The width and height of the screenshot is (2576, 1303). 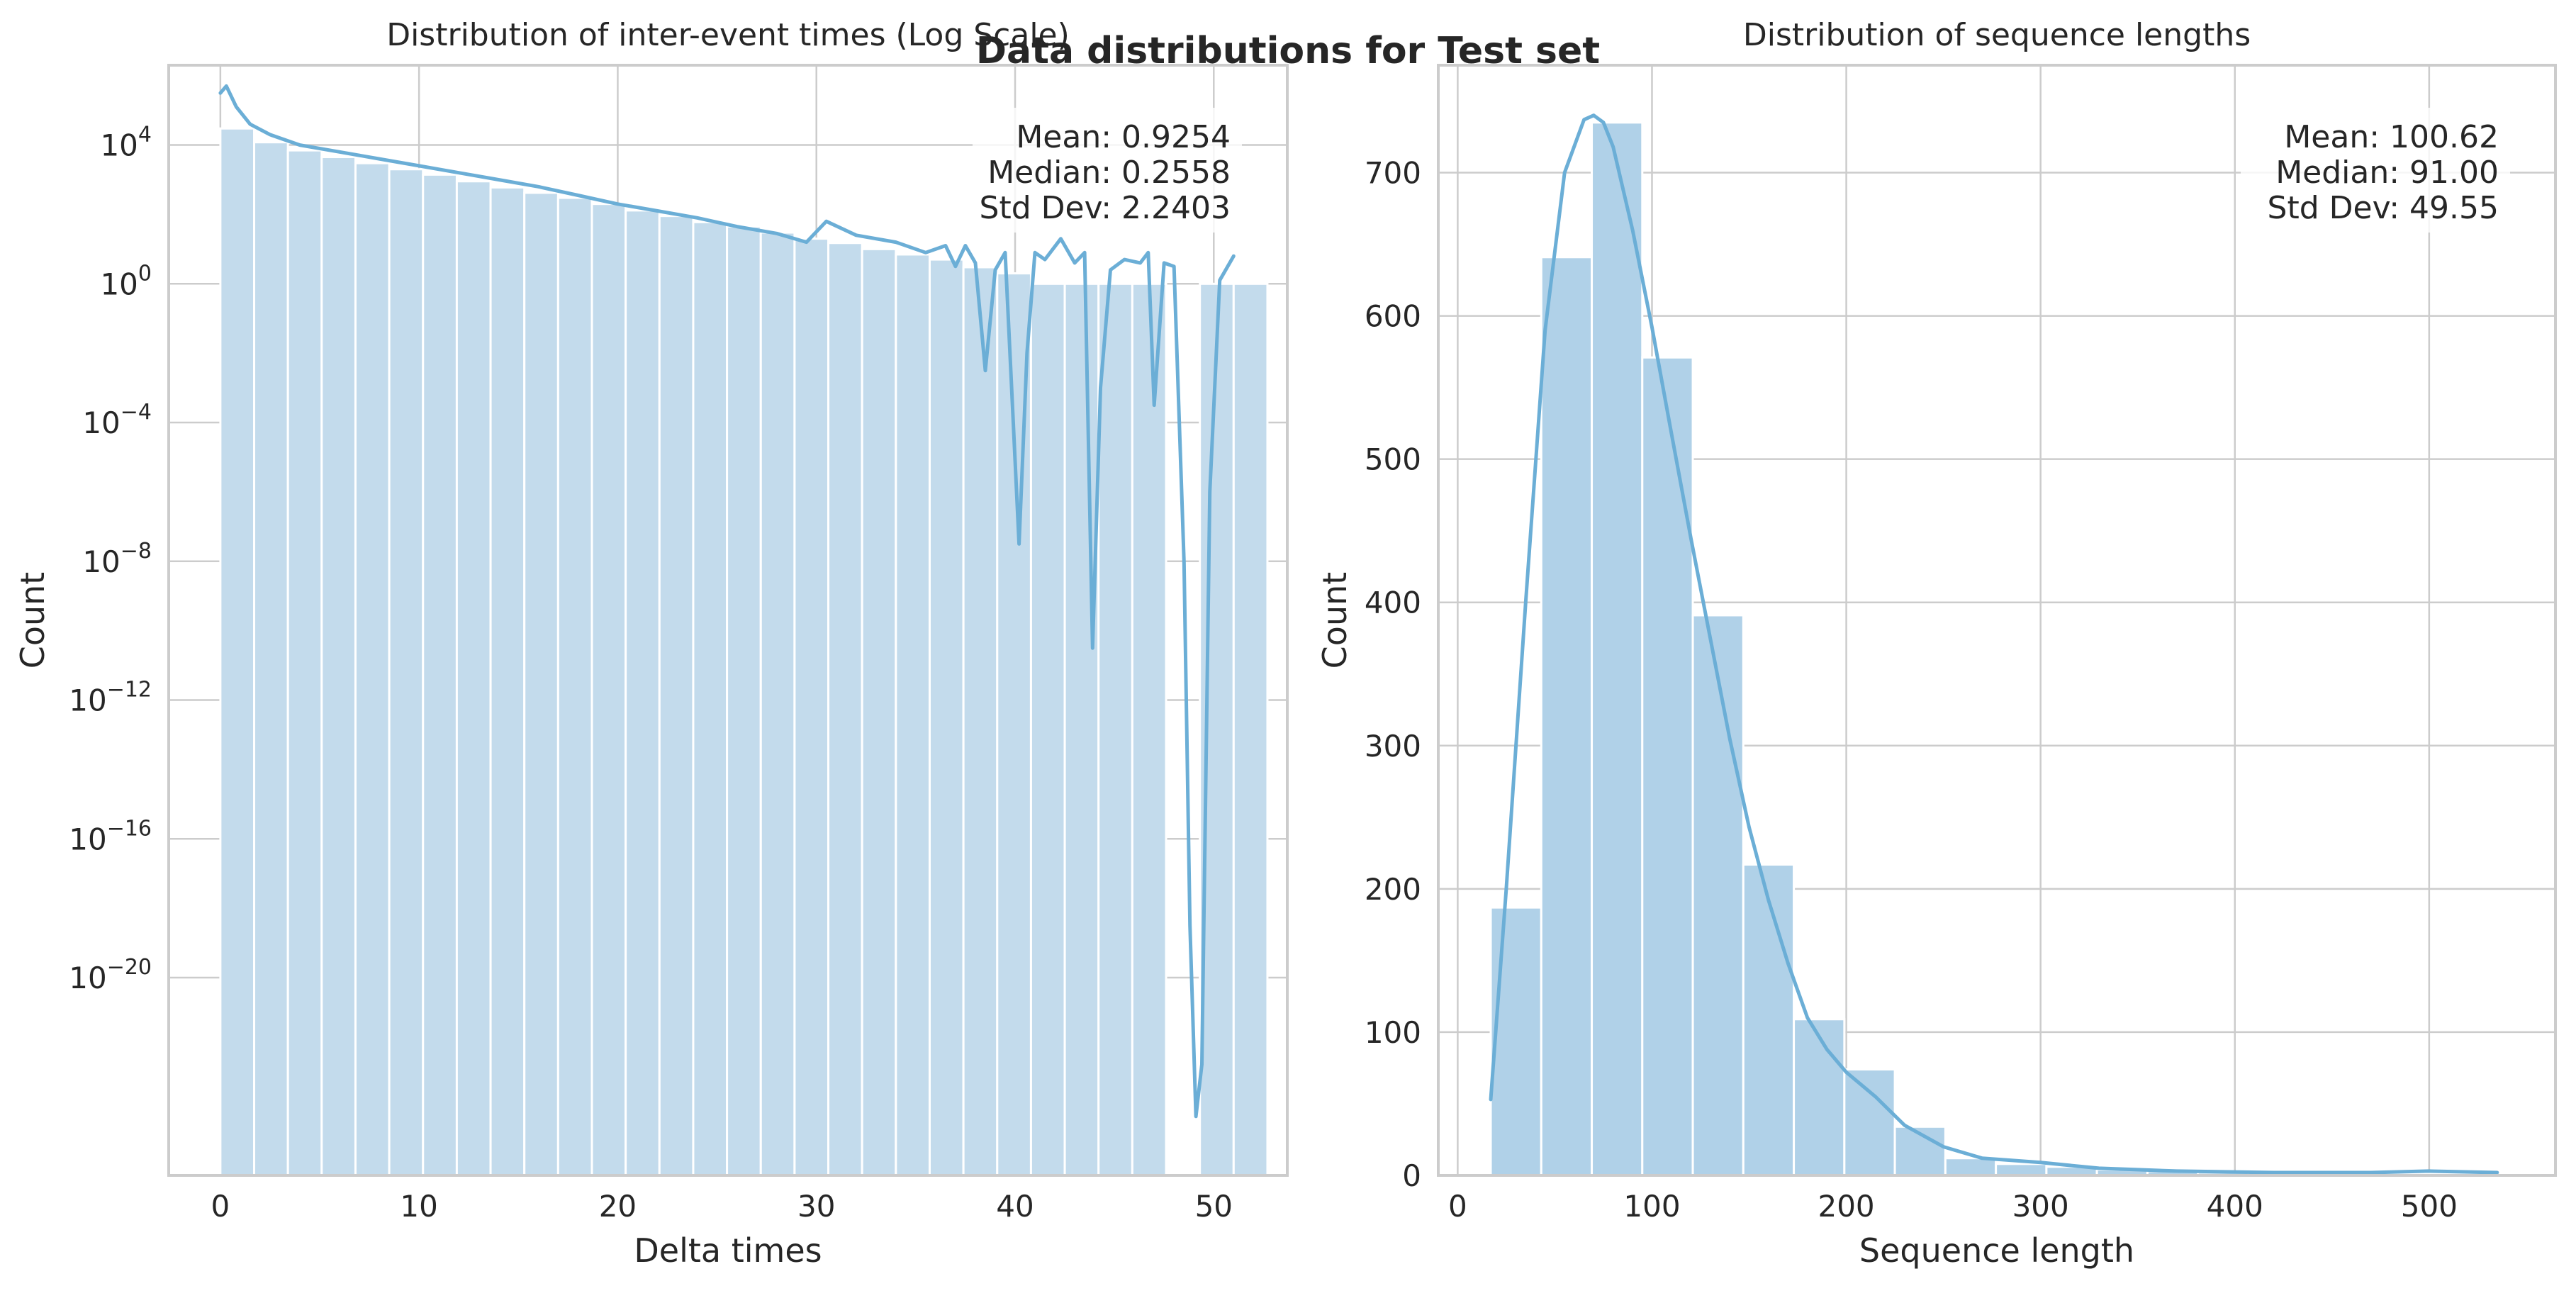 I want to click on y-tick-label: 10⁻²⁰, so click(x=111, y=975).